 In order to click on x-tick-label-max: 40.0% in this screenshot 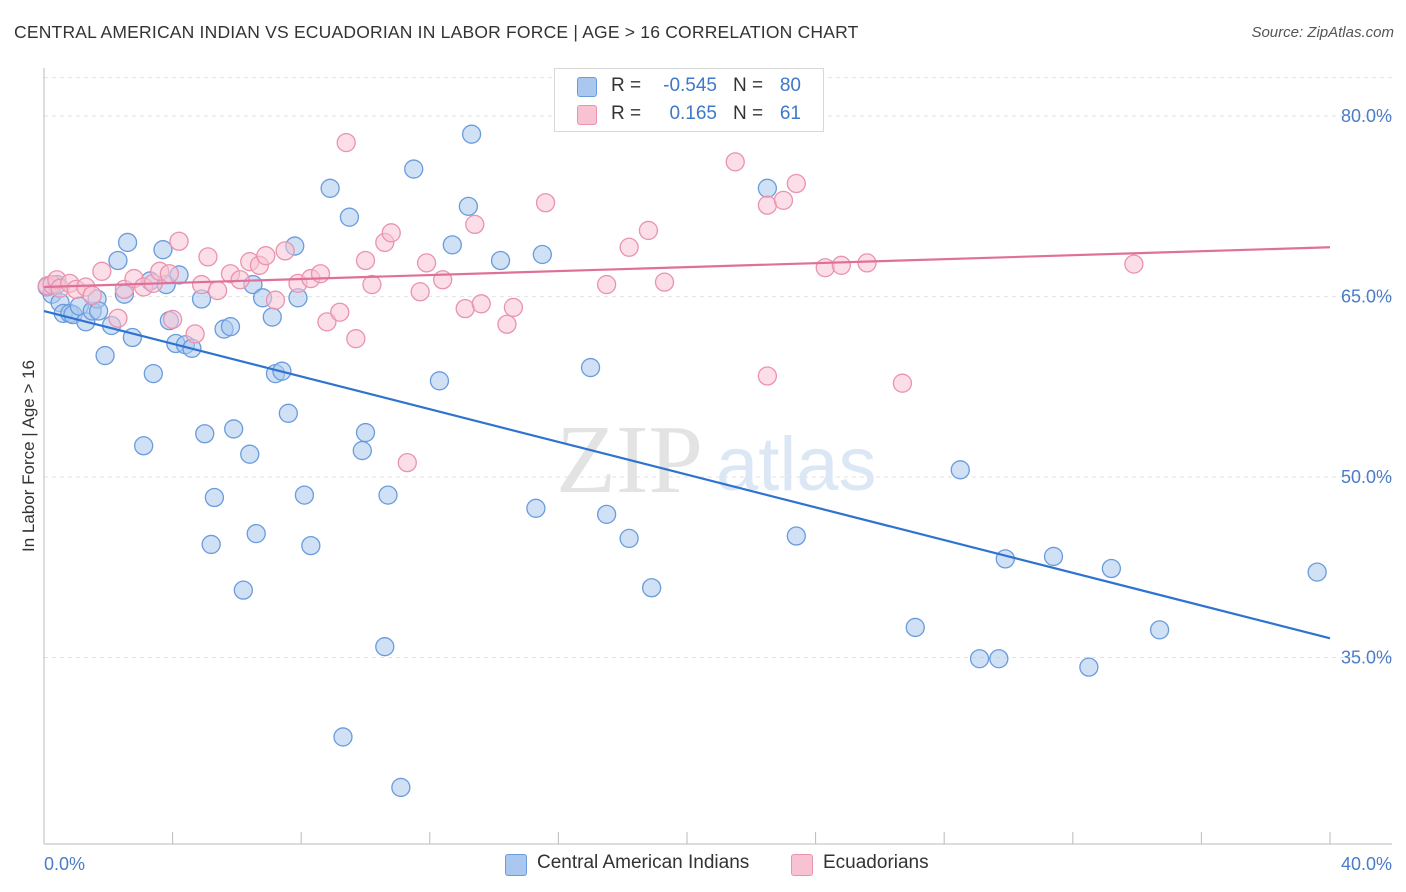, I will do `click(1366, 864)`.